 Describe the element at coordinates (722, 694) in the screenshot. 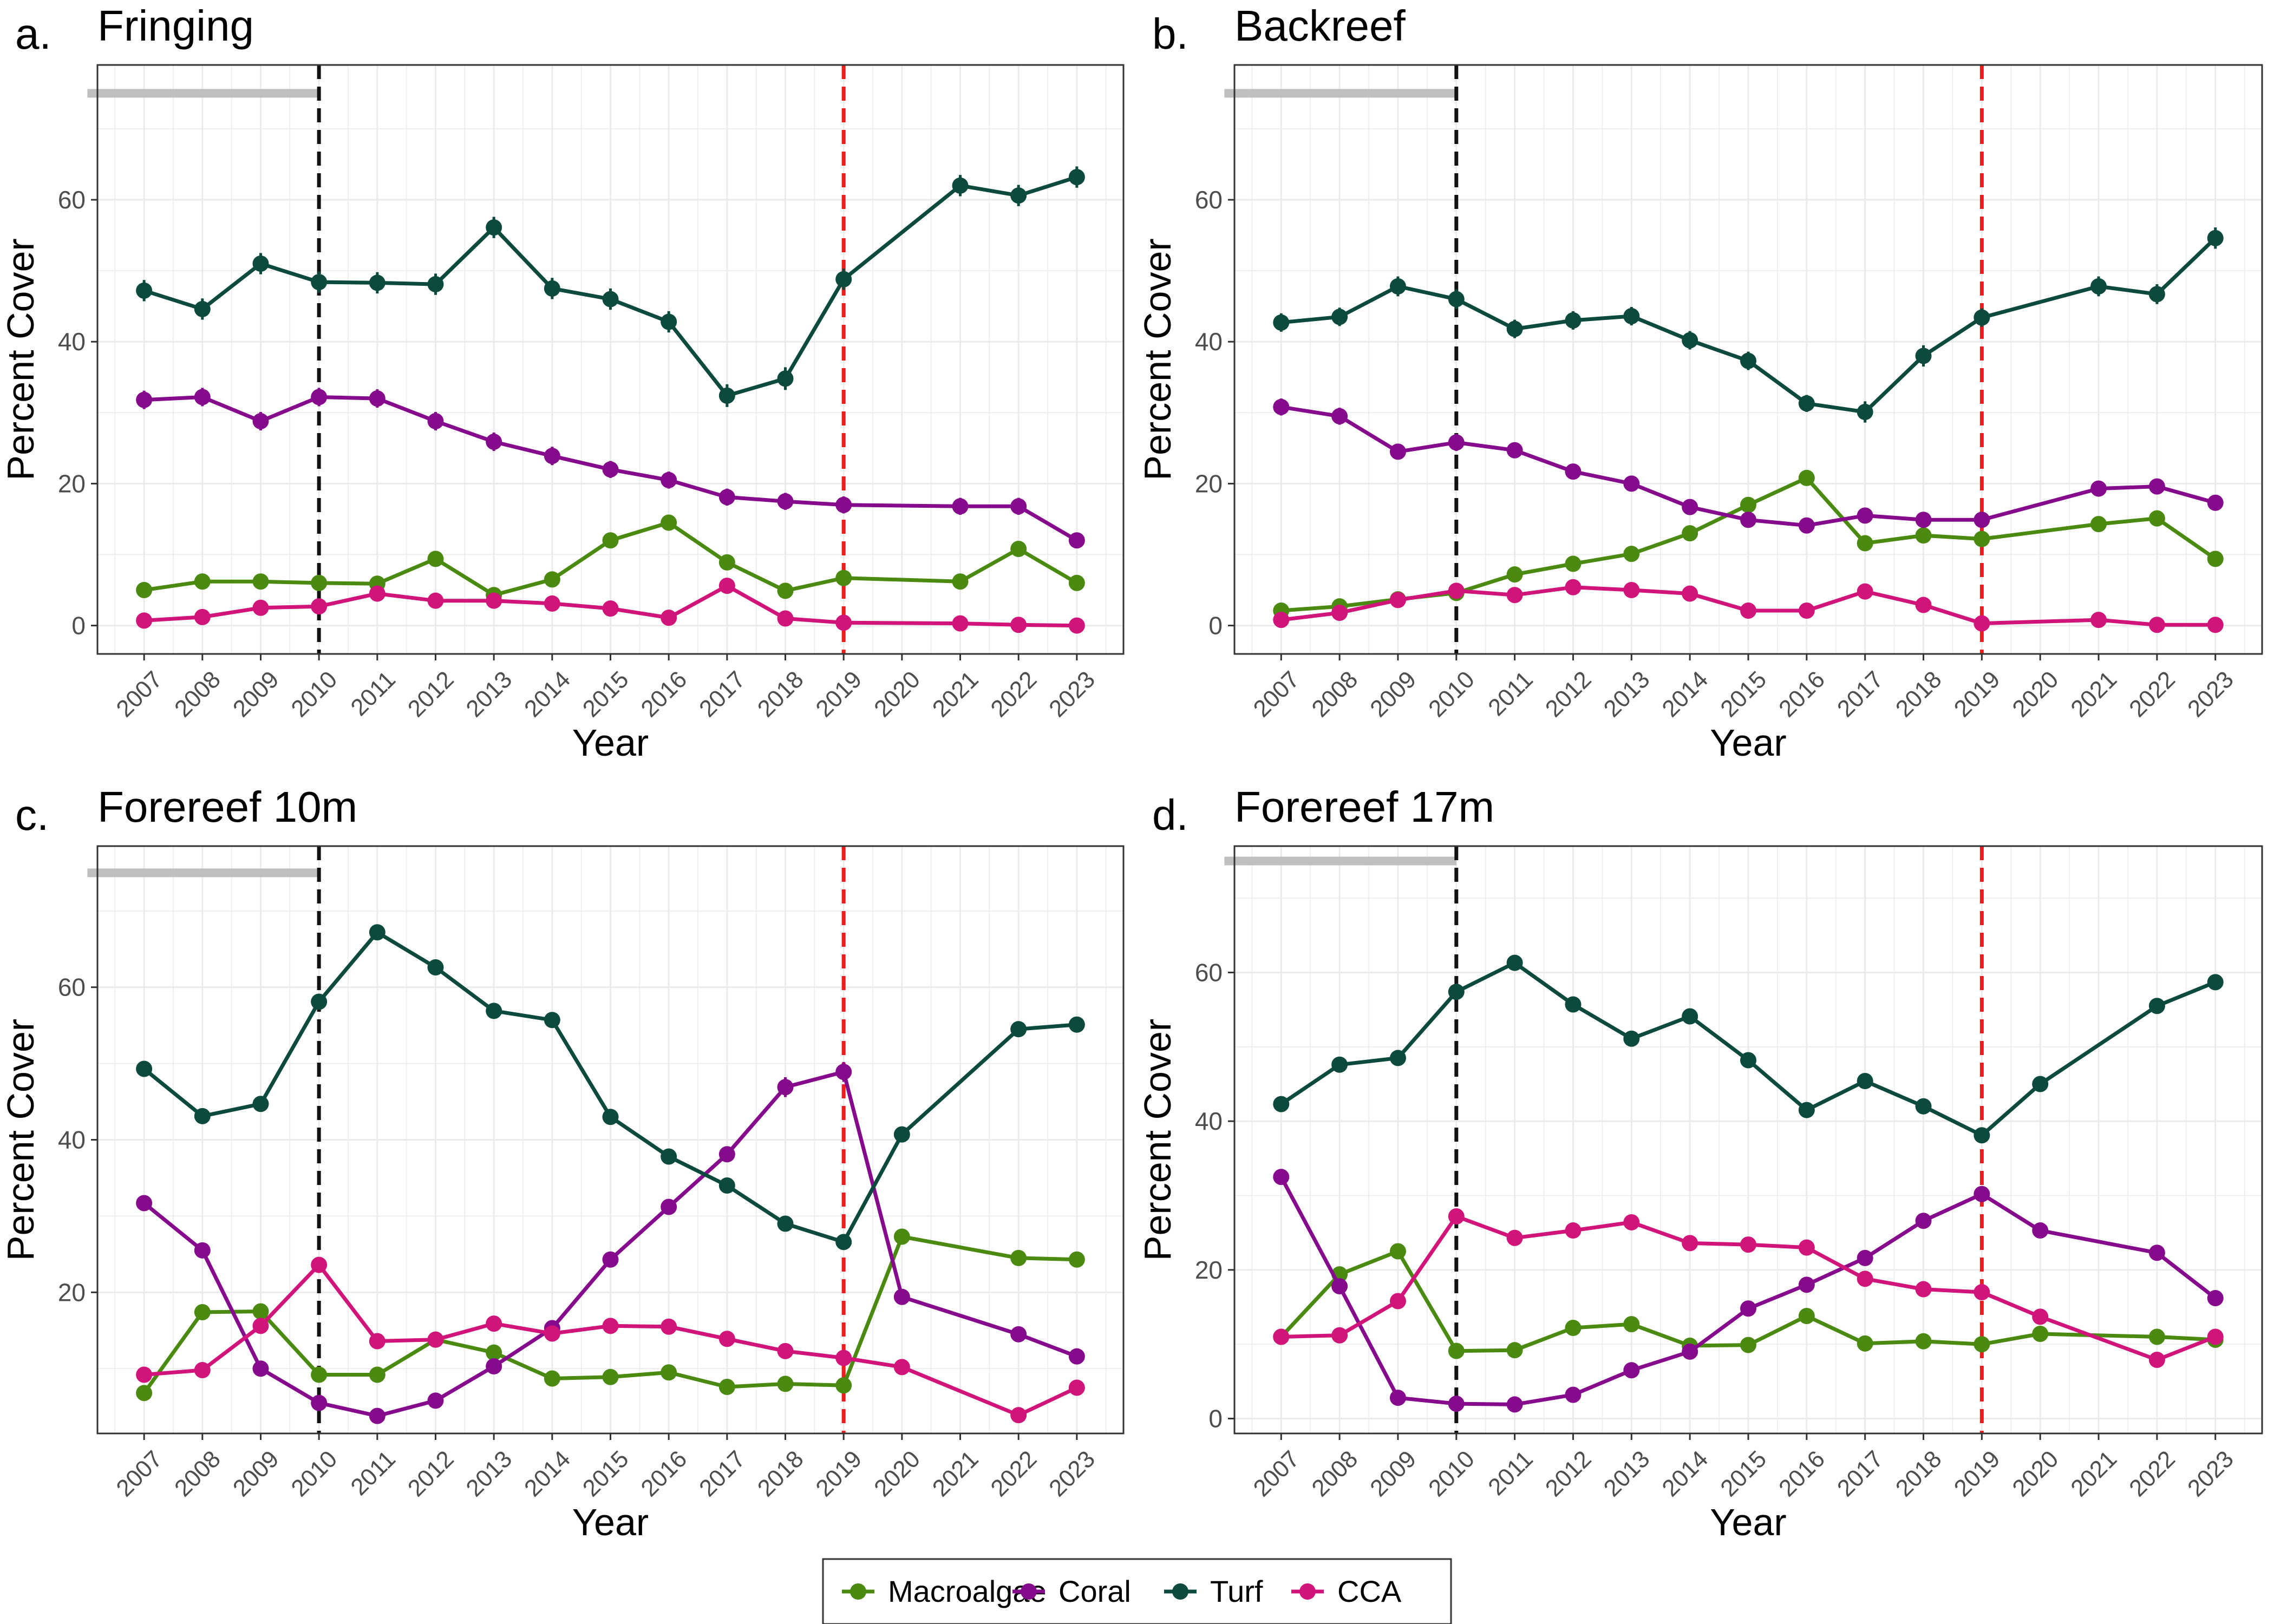

I see `x-tick-label: 2017` at that location.